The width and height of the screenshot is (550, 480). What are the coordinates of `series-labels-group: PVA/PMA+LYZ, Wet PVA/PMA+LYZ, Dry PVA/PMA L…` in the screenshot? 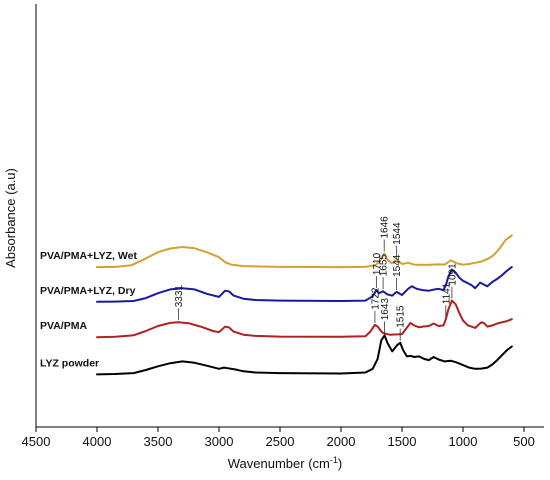 It's located at (88, 309).